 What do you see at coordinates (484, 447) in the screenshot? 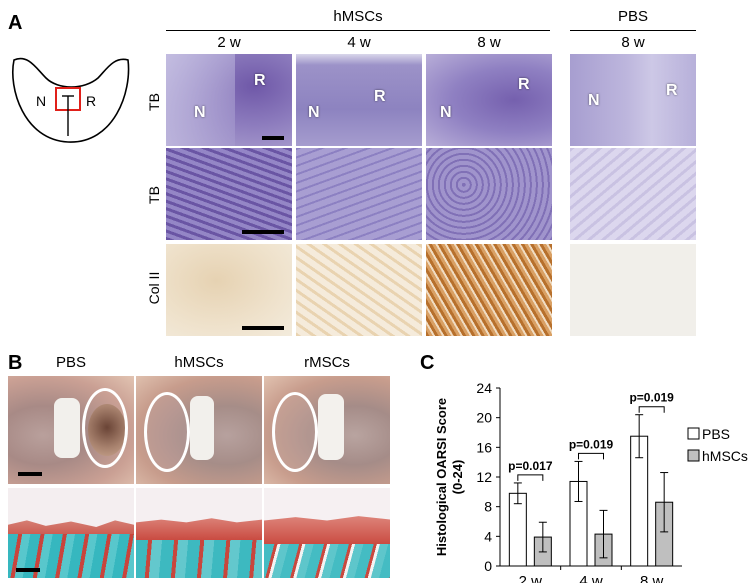
I see `y-tick-label: 16` at bounding box center [484, 447].